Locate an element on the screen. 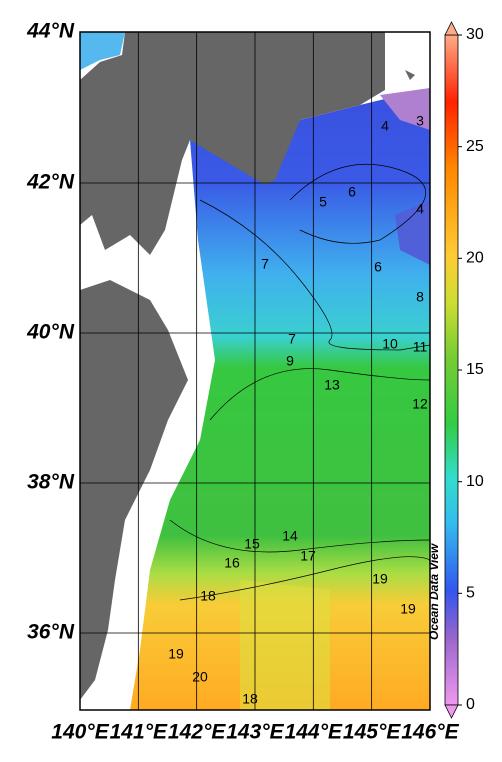 The width and height of the screenshot is (502, 762). lon-label: 140°E is located at coordinates (80, 732).